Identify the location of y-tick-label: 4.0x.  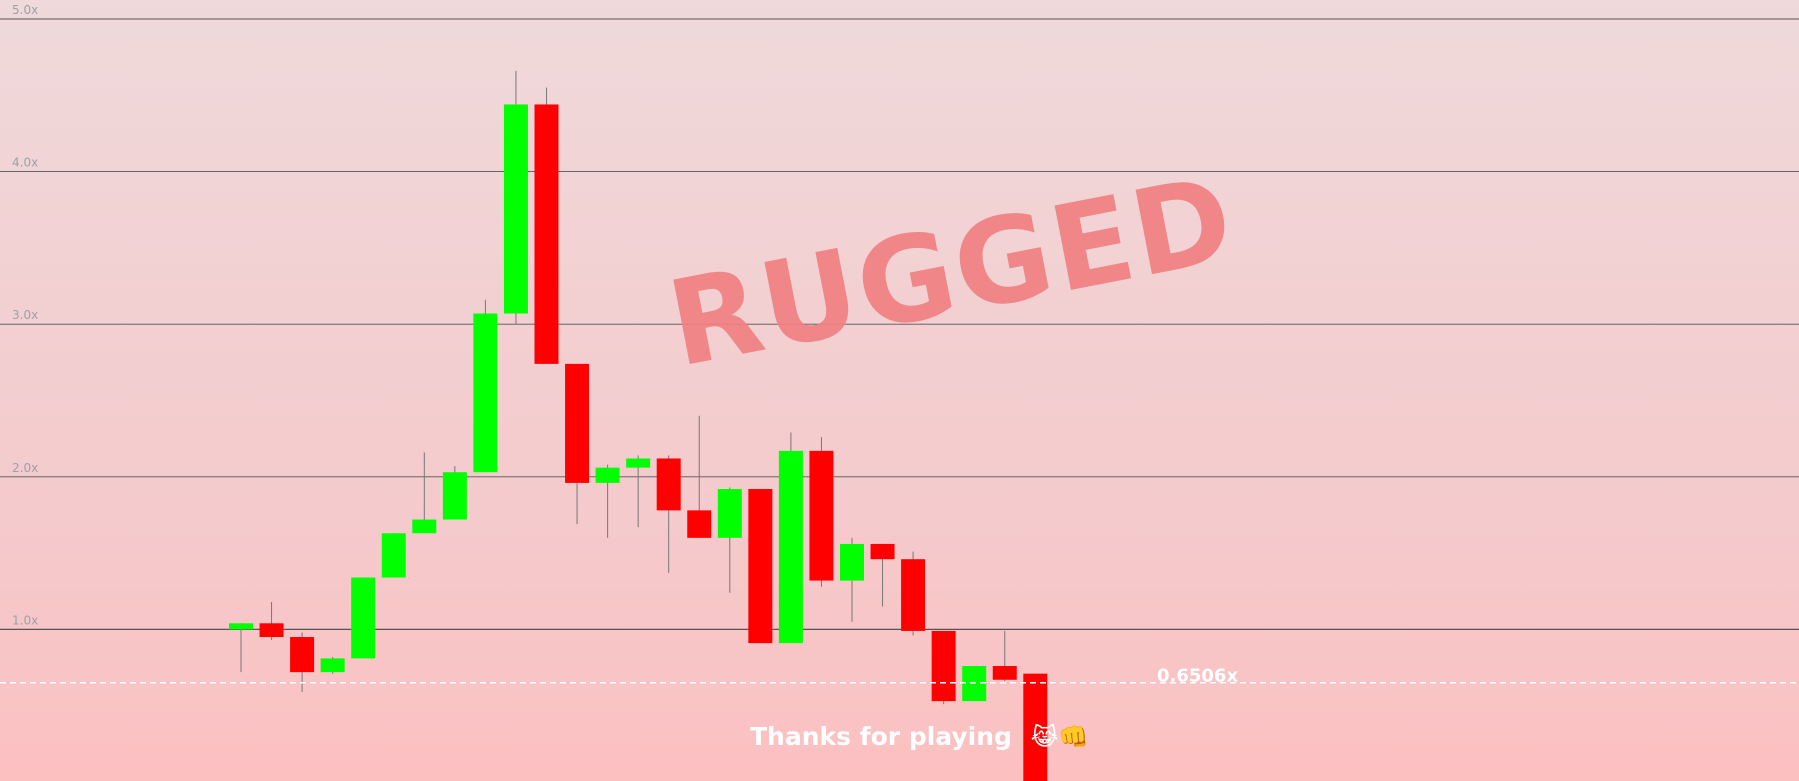
(25, 163).